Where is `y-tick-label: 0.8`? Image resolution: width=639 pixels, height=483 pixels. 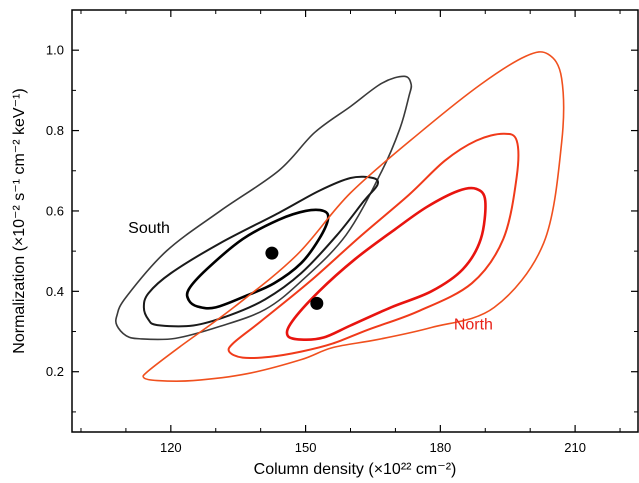
y-tick-label: 0.8 is located at coordinates (55, 130).